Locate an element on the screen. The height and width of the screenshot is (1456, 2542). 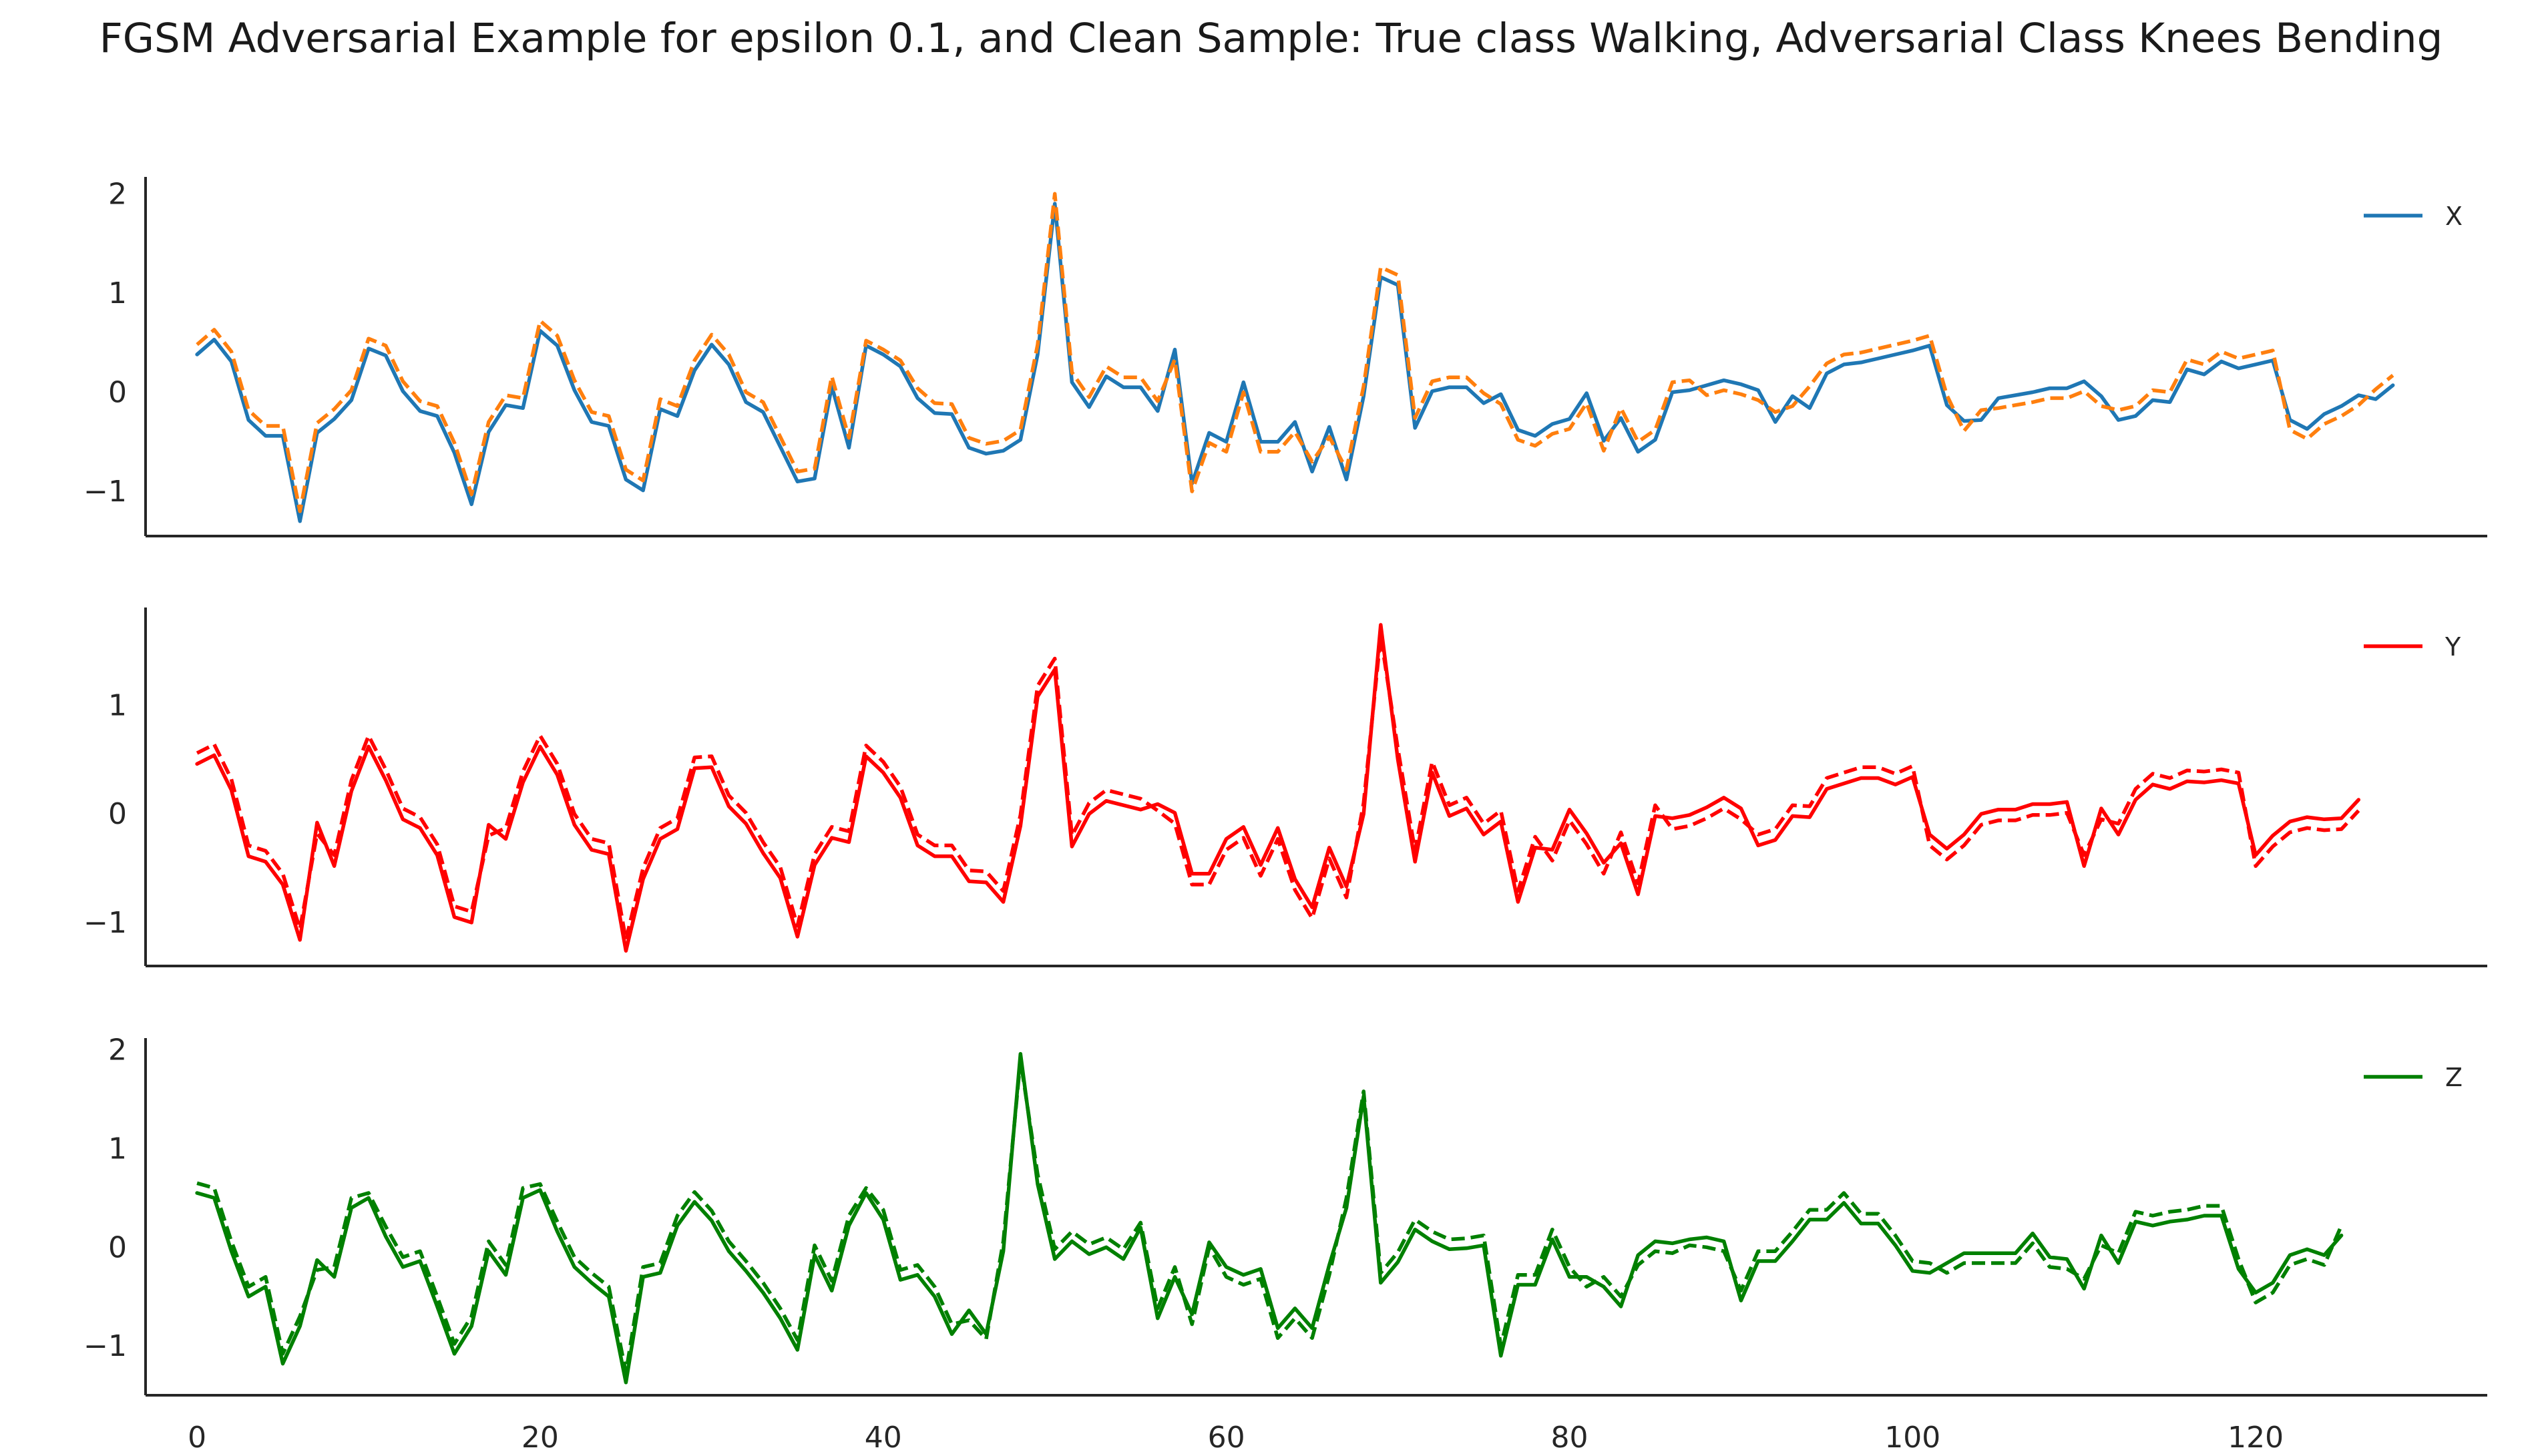
x-tick-label: 60 is located at coordinates (1226, 1438).